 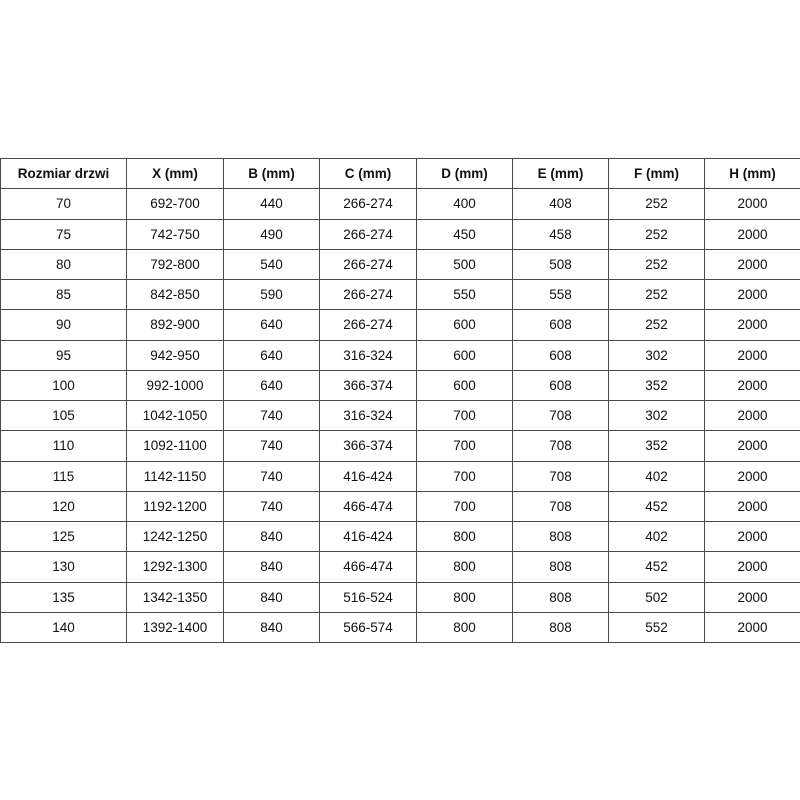 I want to click on table-cell: 115, so click(x=63, y=476).